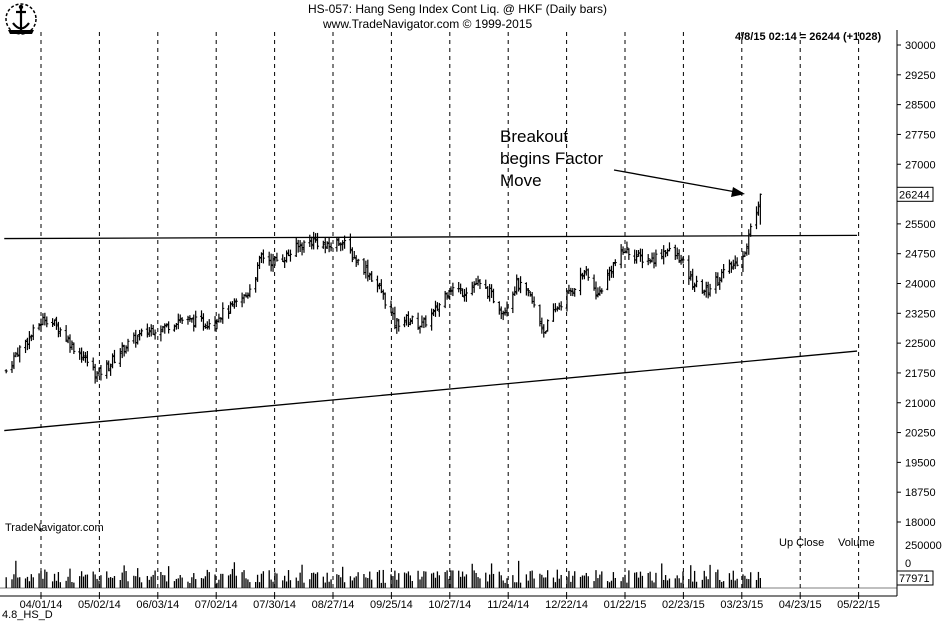 Image resolution: width=947 pixels, height=624 pixels. I want to click on y-tick-label: 21750, so click(920, 374).